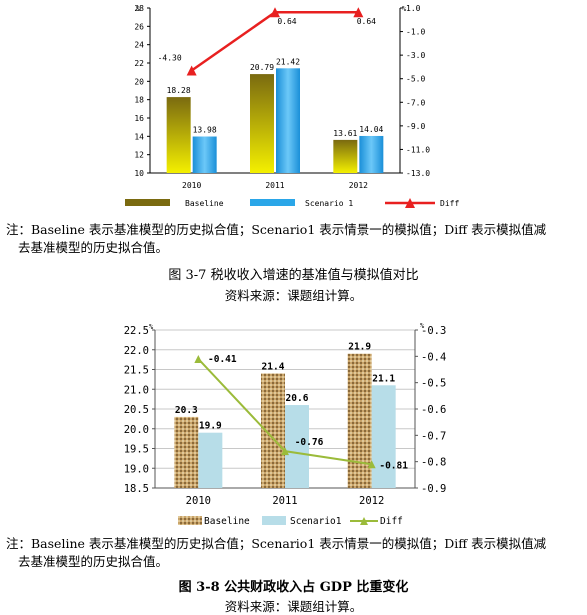 This screenshot has width=587, height=615. What do you see at coordinates (433, 410) in the screenshot?
I see `right-tick-label: -0.6` at bounding box center [433, 410].